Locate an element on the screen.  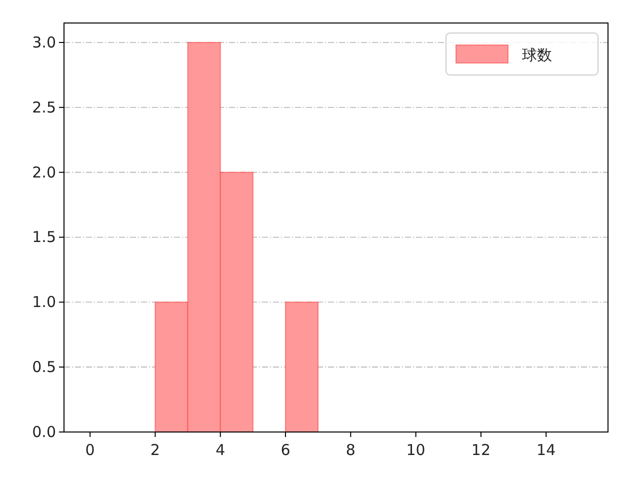
x-tick-label: 8 is located at coordinates (351, 450).